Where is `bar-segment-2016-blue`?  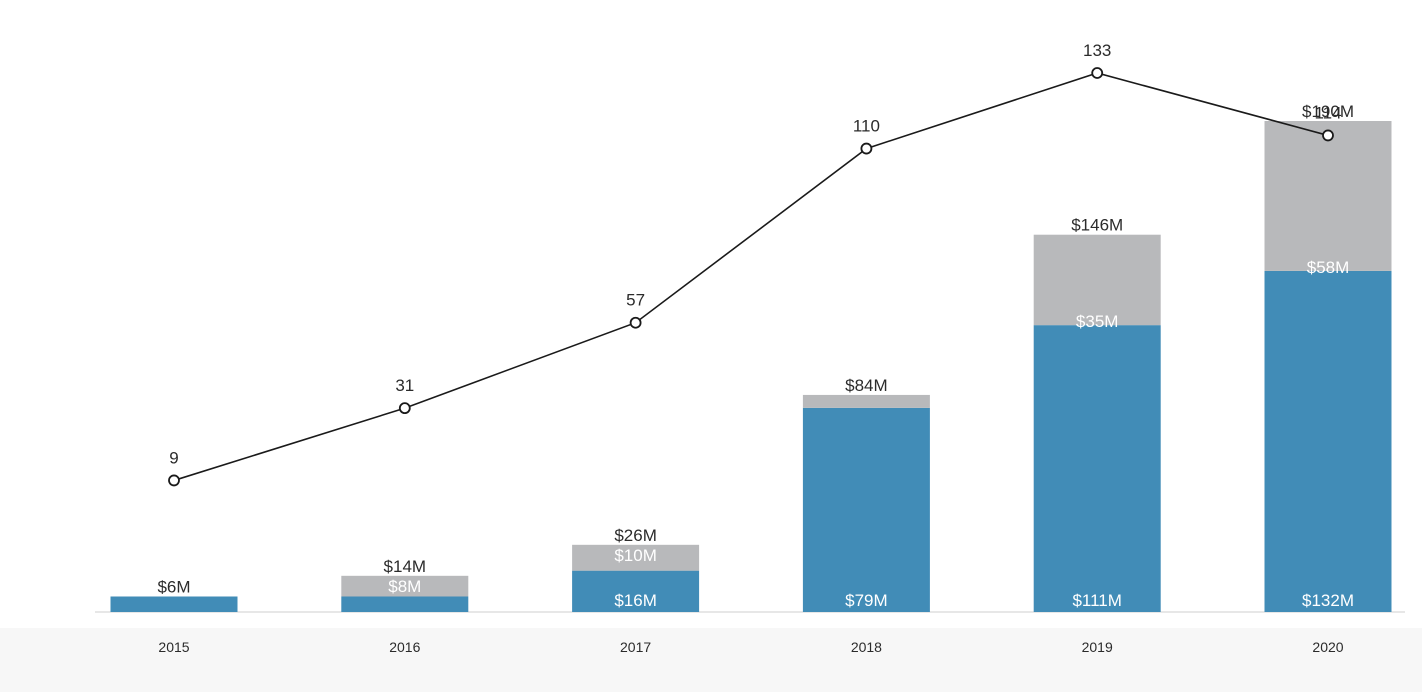
bar-segment-2016-blue is located at coordinates (405, 604).